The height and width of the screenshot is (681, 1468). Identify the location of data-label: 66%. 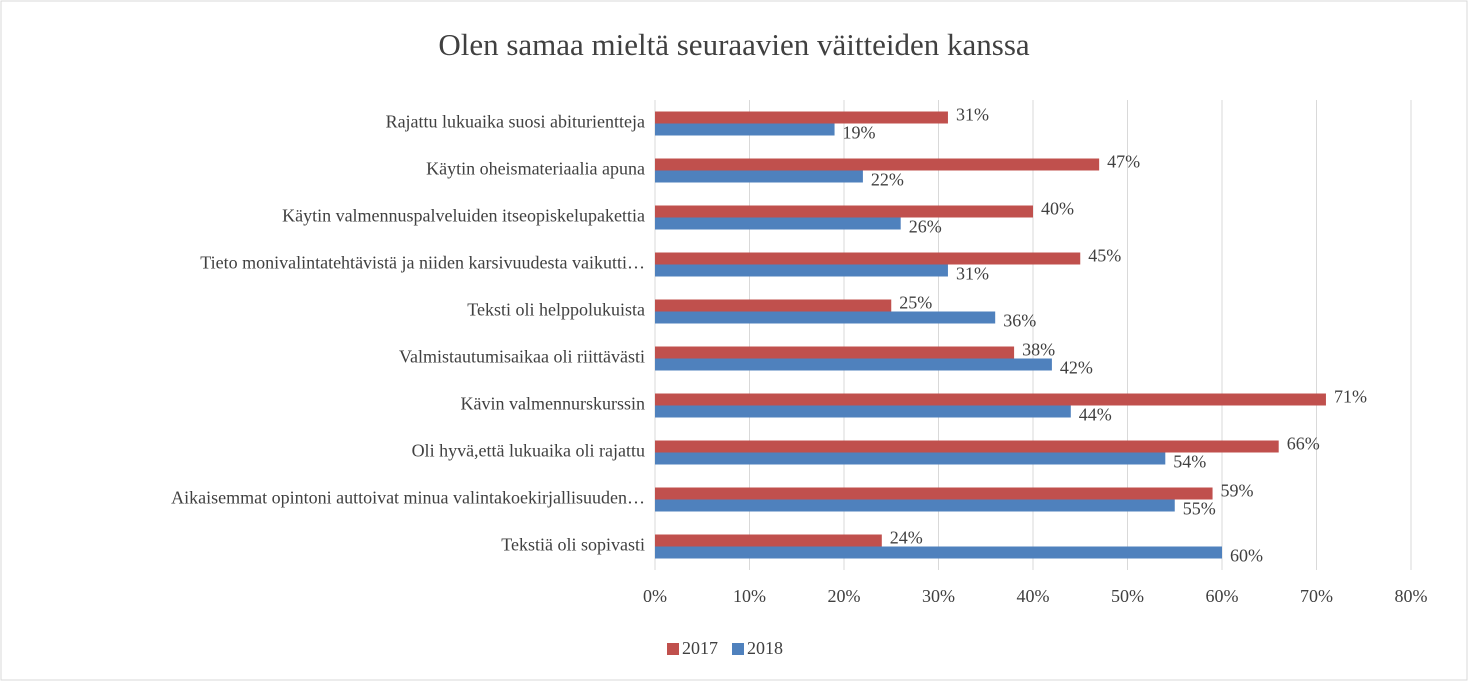
(1303, 444).